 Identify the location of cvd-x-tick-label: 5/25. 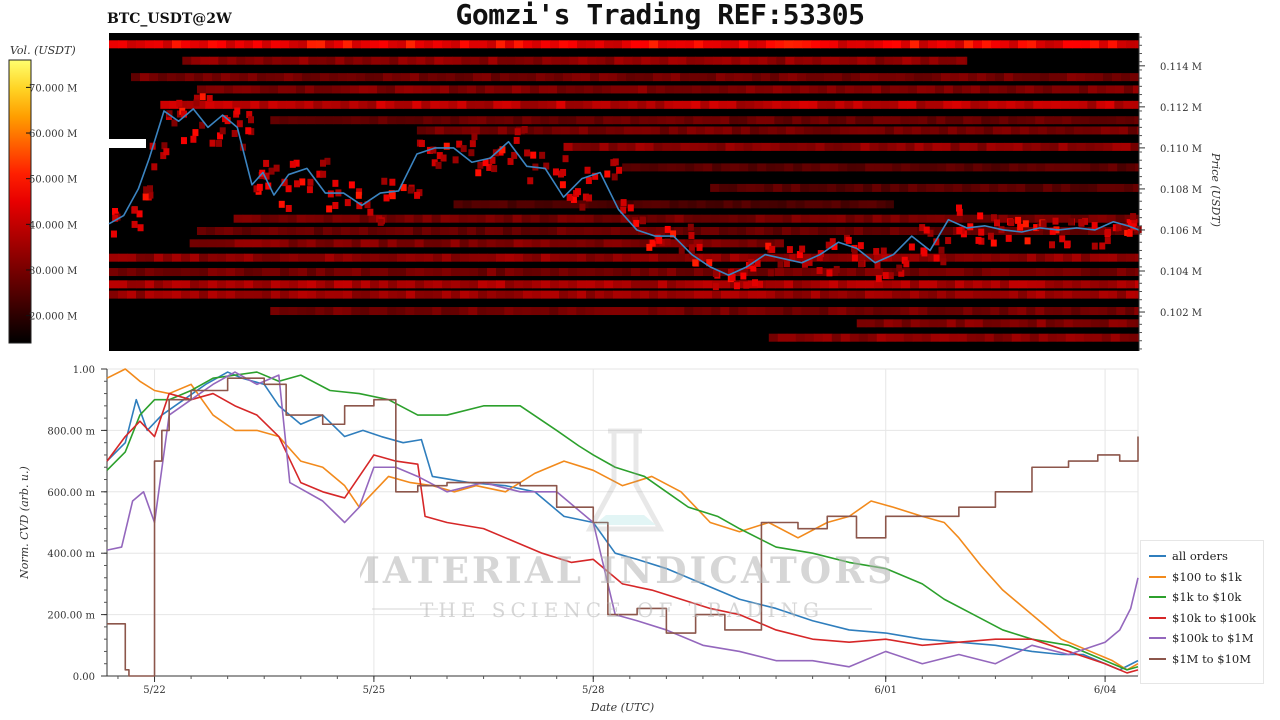
(374, 690).